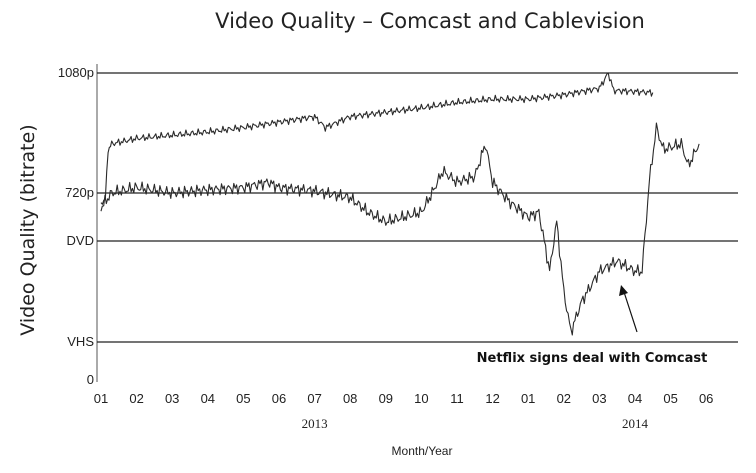  Describe the element at coordinates (430, 21) in the screenshot. I see `chart-title: Video Quality – Comcast and Cablevision` at that location.